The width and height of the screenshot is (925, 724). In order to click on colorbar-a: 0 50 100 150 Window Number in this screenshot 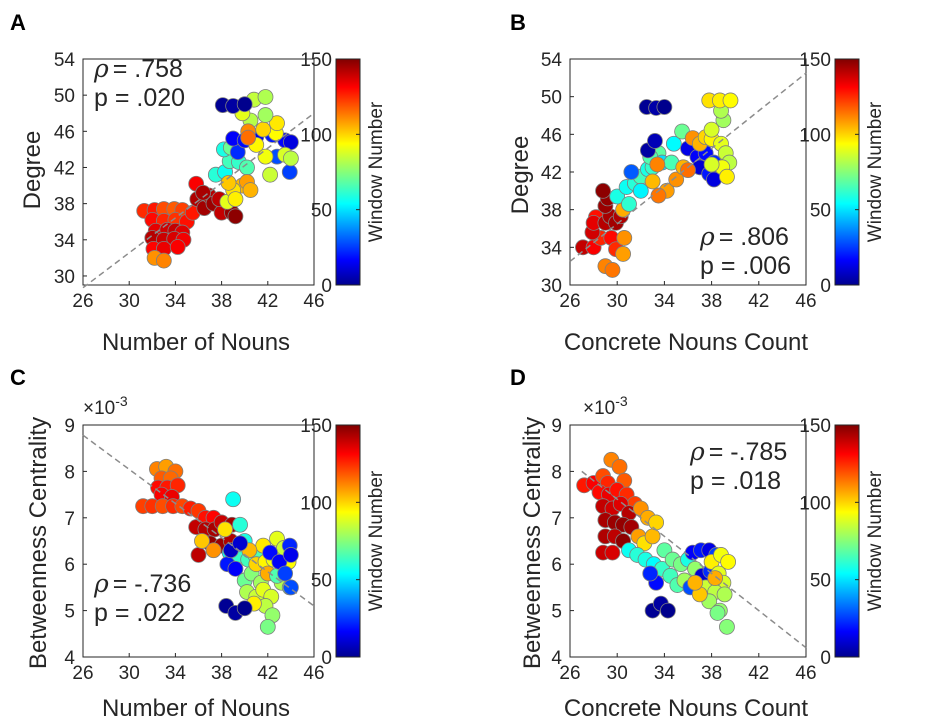, I will do `click(343, 173)`.